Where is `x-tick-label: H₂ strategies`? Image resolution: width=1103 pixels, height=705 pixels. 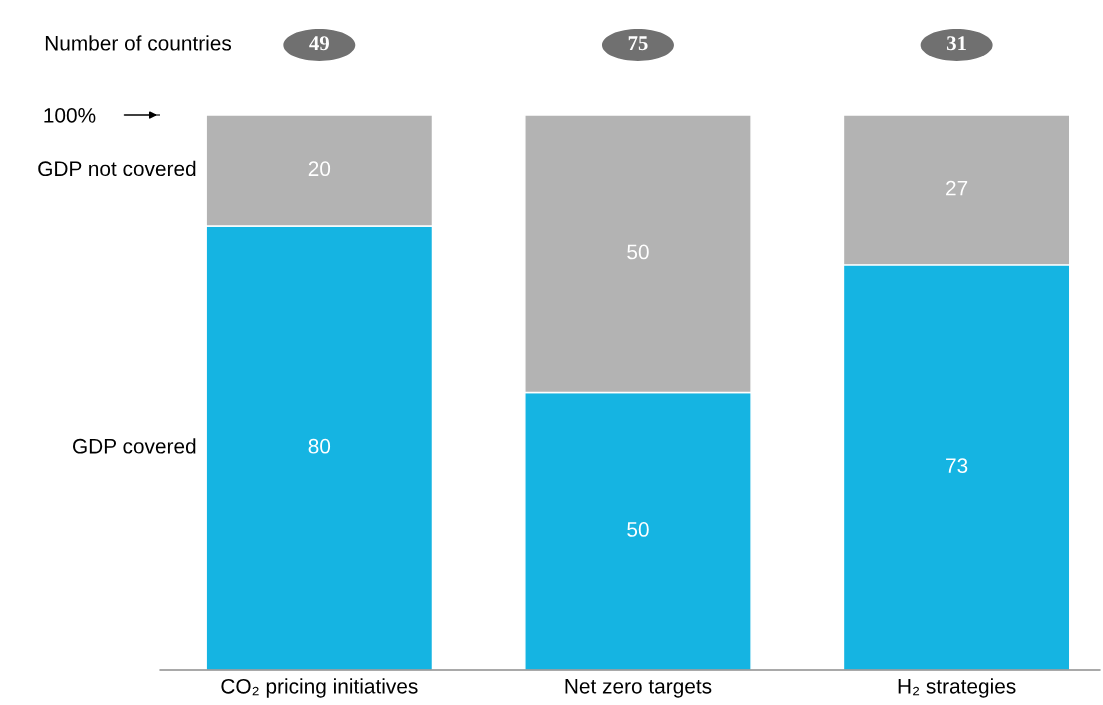 x-tick-label: H₂ strategies is located at coordinates (957, 688).